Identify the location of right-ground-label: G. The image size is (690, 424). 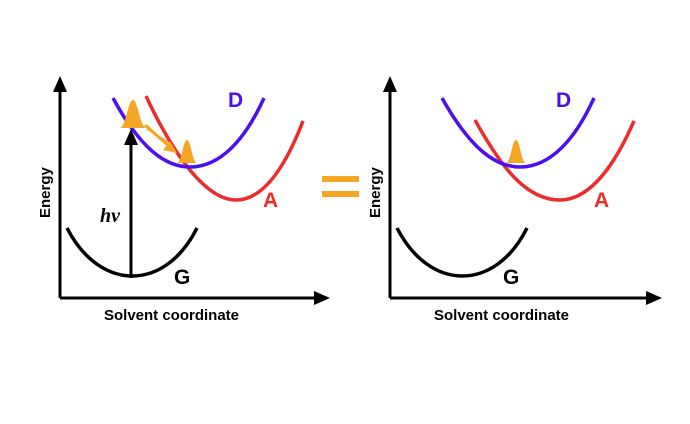
(511, 277).